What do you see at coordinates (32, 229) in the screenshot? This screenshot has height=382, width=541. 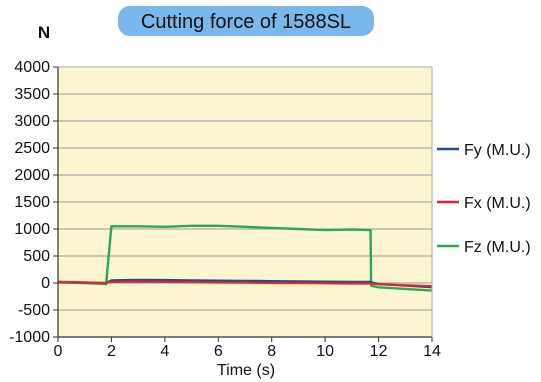 I see `y-tick-label: 1000` at bounding box center [32, 229].